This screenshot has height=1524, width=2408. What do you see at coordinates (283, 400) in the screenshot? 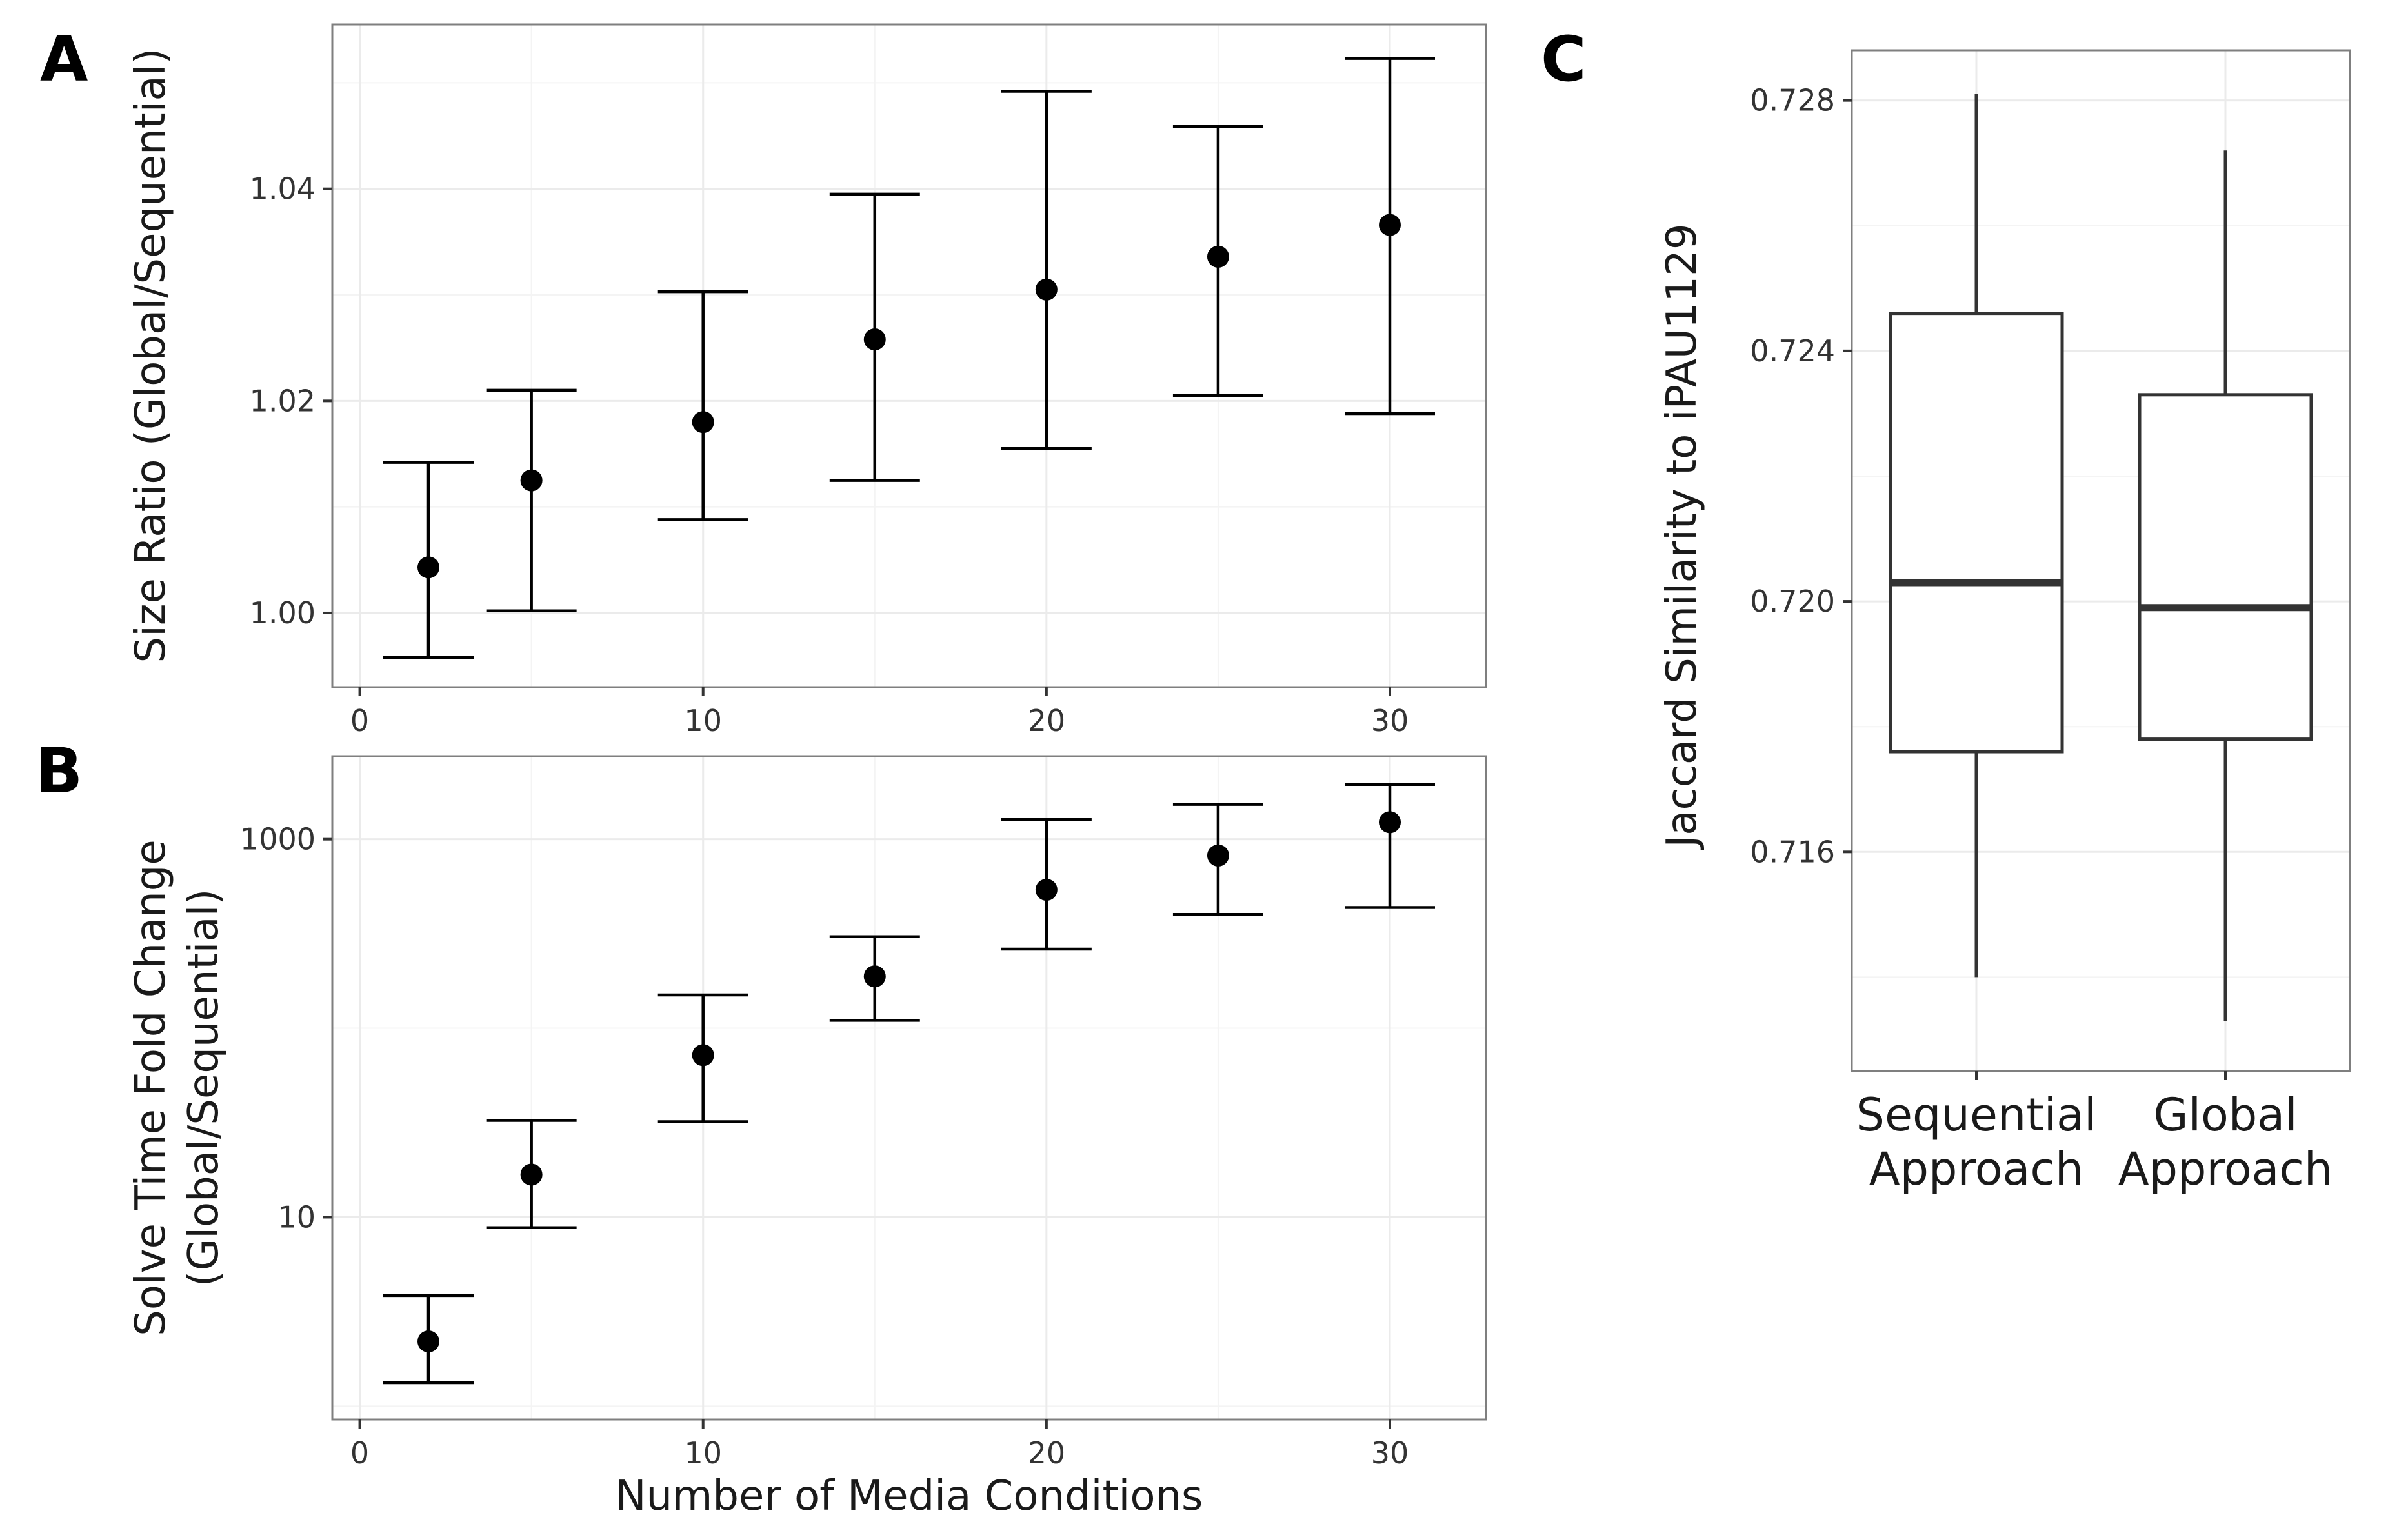
I see `panel-a-y-tick-label: 1.02` at bounding box center [283, 400].